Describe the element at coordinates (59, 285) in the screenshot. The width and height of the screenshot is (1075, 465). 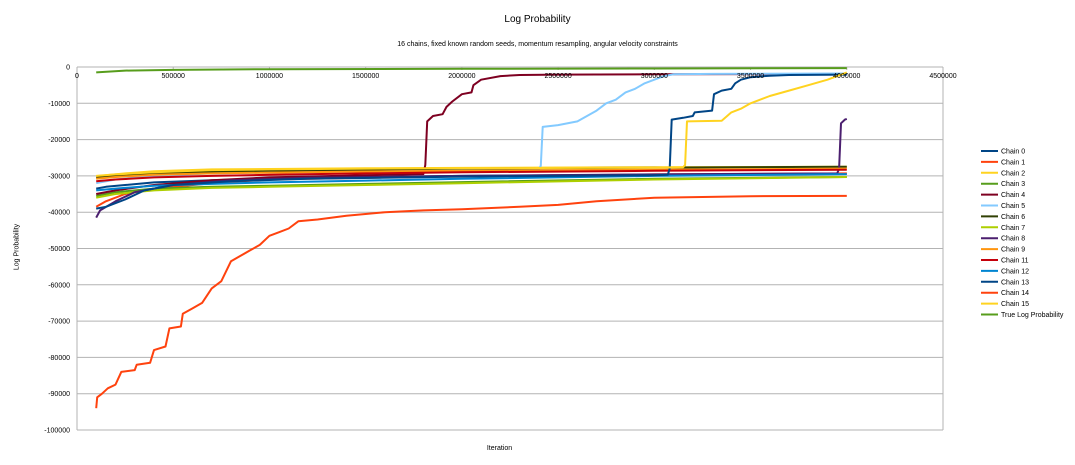
I see `y-tick-label: -60000` at that location.